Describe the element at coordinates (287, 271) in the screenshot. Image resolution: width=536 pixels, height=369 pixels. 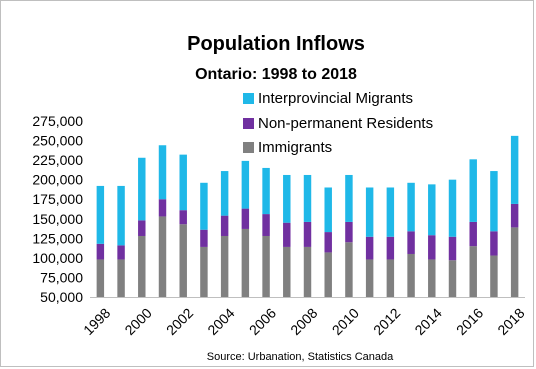
I see `bar-immigrants-2007` at that location.